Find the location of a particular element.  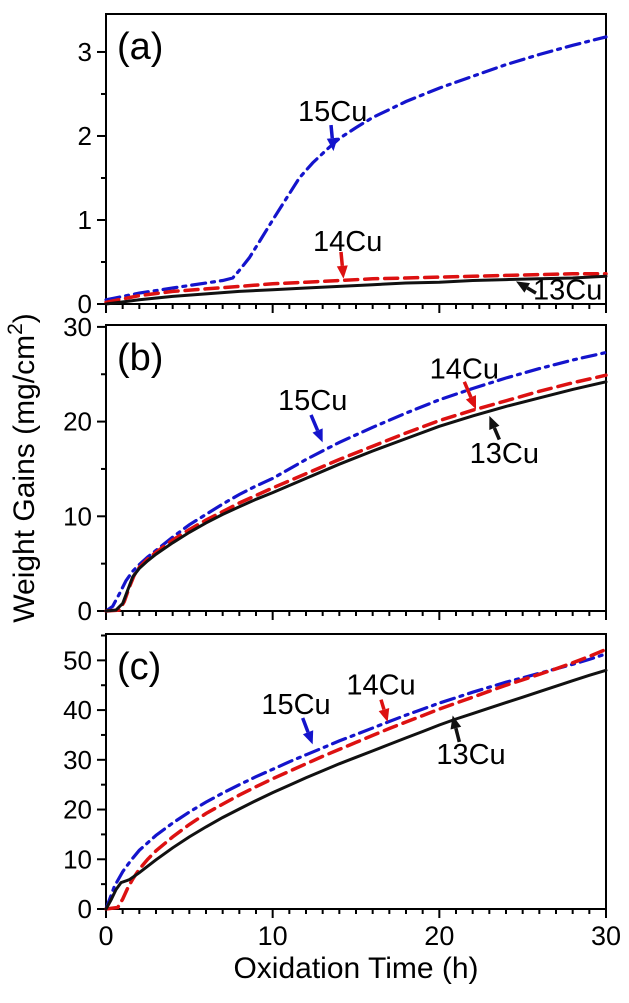

series-line-13Cu is located at coordinates (356, 290).